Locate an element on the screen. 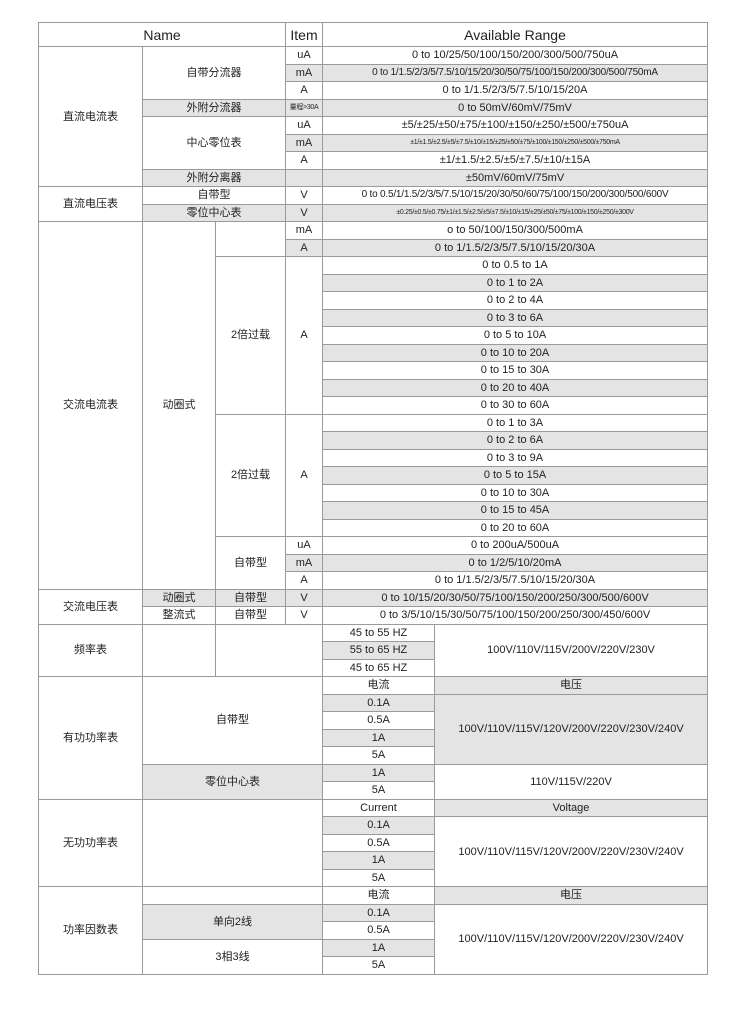 This screenshot has height=1020, width=750. table-cell: 0 to 20 to 60A is located at coordinates (515, 527).